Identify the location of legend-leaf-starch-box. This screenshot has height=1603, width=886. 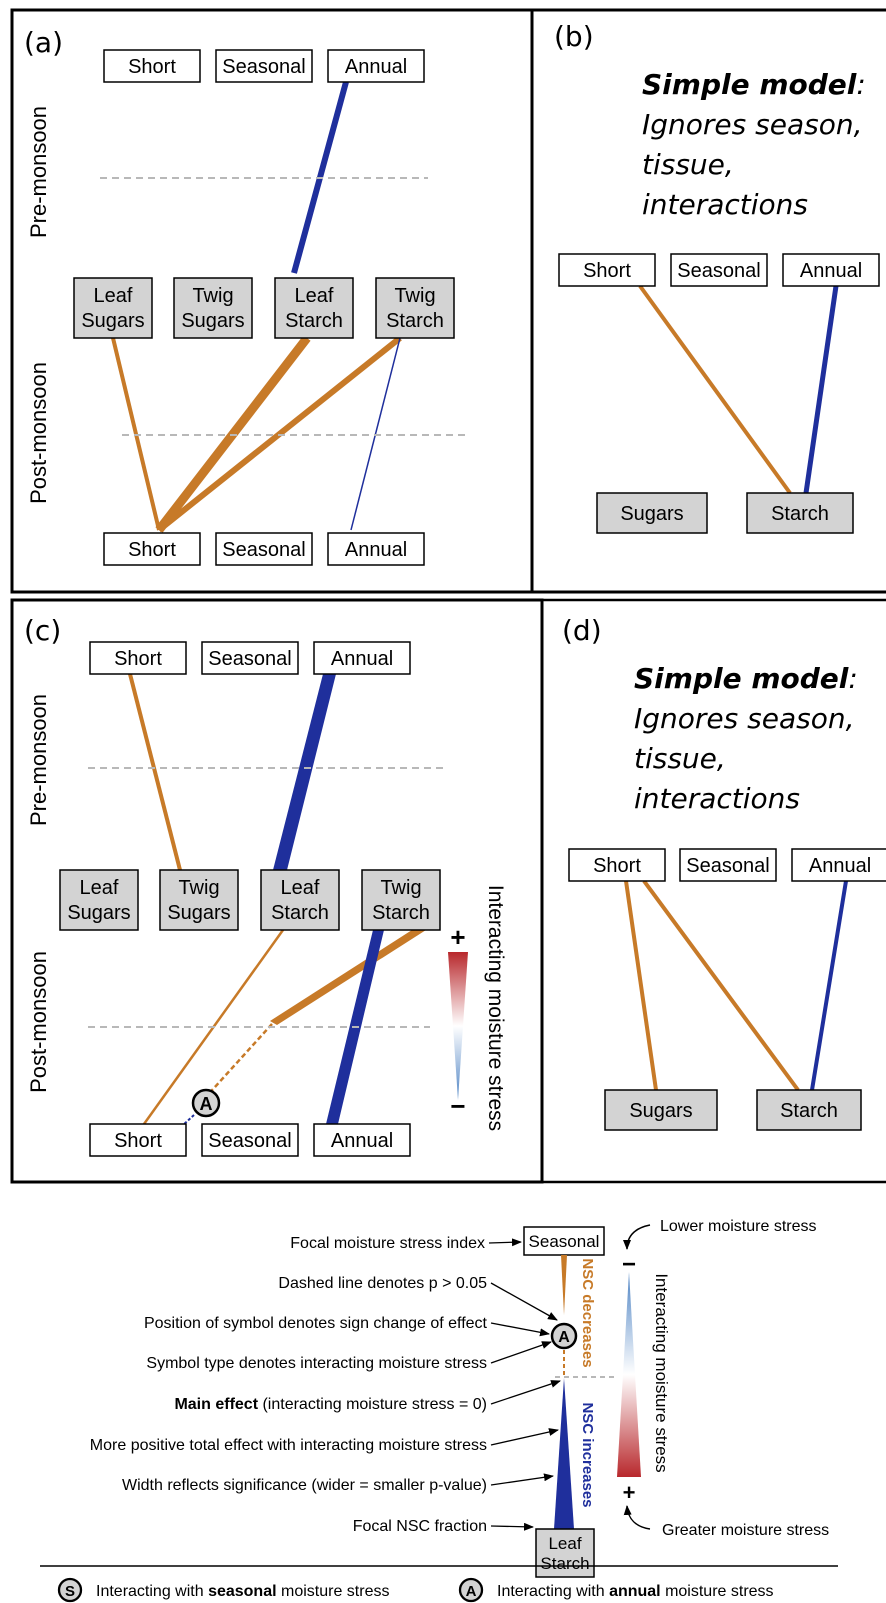
(565, 1553).